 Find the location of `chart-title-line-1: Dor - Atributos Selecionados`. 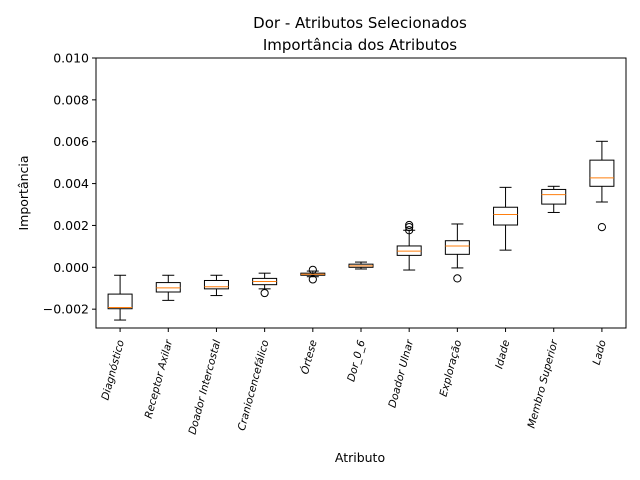

chart-title-line-1: Dor - Atributos Selecionados is located at coordinates (360, 23).